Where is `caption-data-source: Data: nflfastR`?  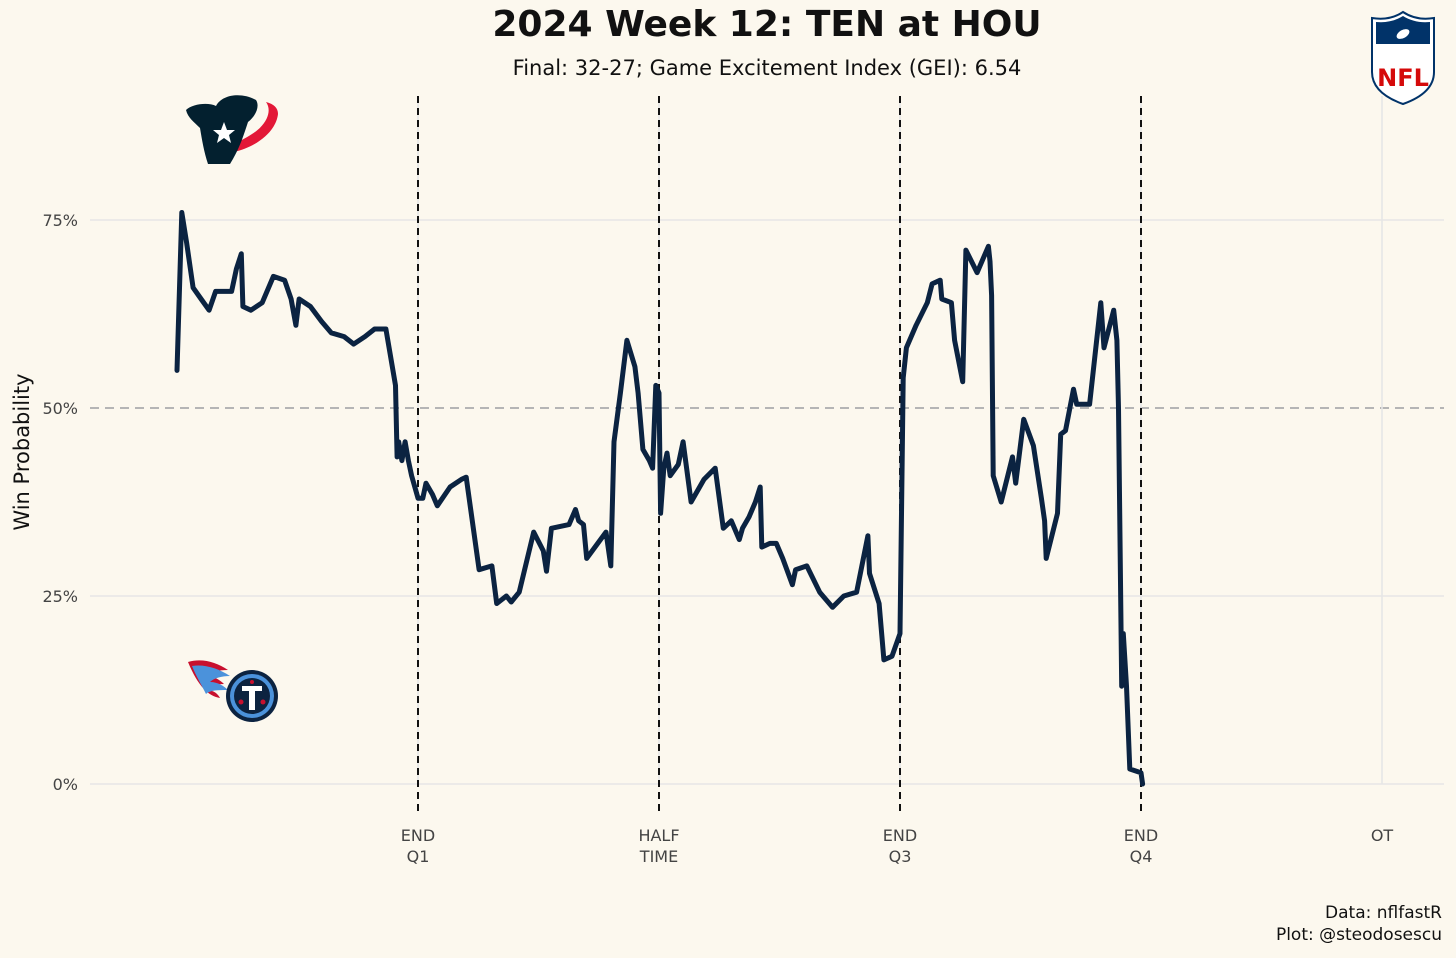
caption-data-source: Data: nflfastR is located at coordinates (1383, 913).